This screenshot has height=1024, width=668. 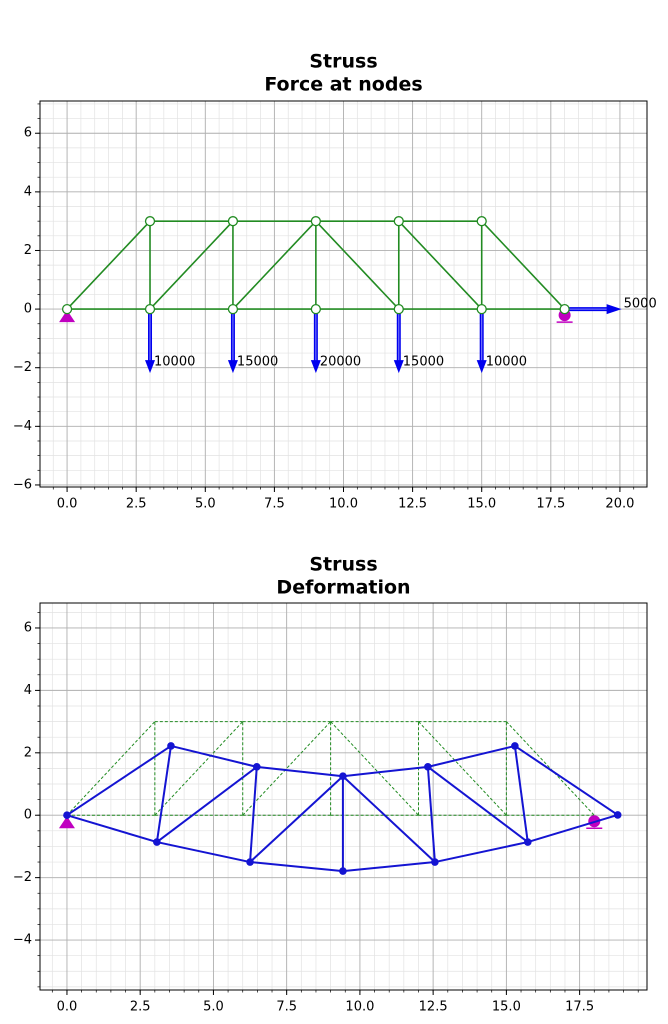 I want to click on y-tick-label: 0, so click(x=28, y=815).